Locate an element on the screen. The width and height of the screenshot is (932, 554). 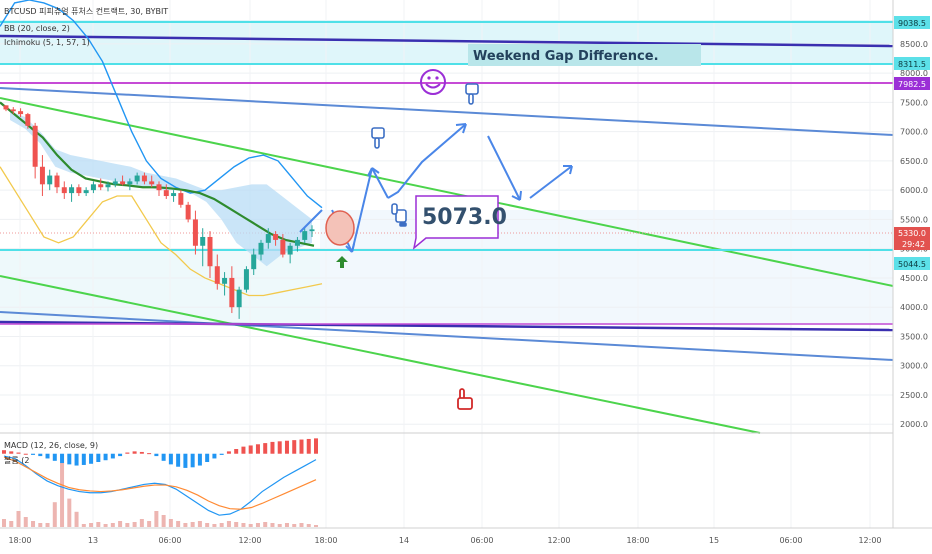
tag-7982: 7982.5 is located at coordinates (912, 84).